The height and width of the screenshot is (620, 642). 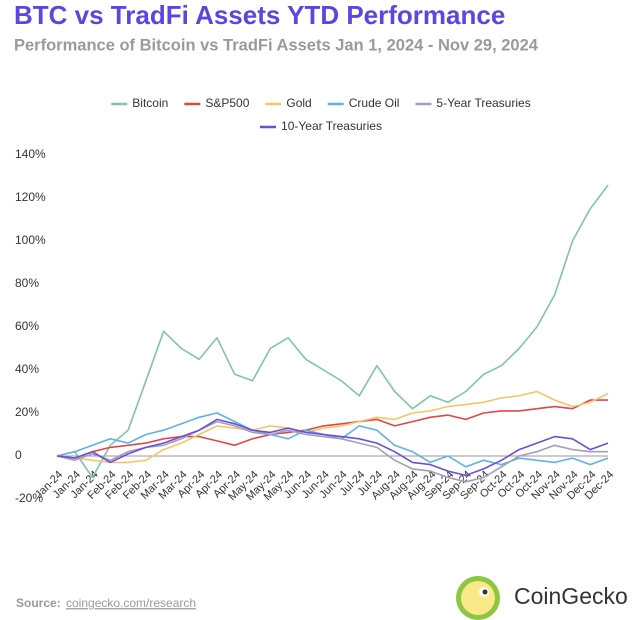 What do you see at coordinates (478, 598) in the screenshot?
I see `logo-face` at bounding box center [478, 598].